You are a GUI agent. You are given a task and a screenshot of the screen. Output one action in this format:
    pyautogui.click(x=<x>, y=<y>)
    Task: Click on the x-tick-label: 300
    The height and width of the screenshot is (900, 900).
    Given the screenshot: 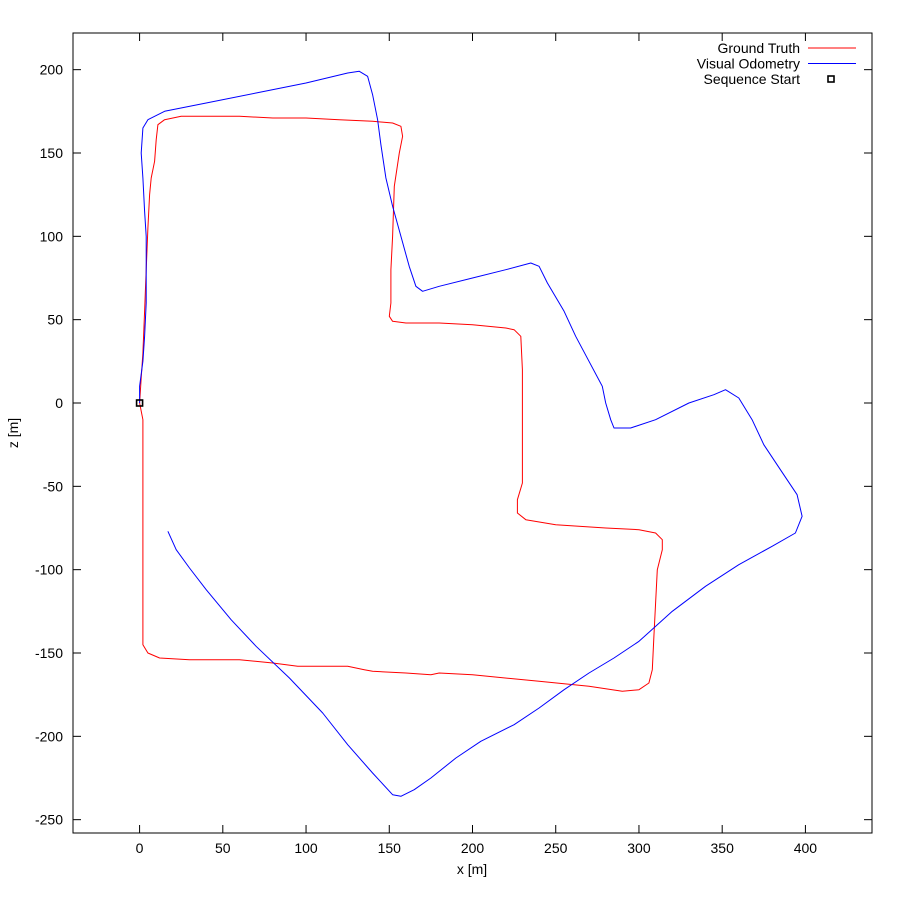 What is the action you would take?
    pyautogui.click(x=639, y=848)
    